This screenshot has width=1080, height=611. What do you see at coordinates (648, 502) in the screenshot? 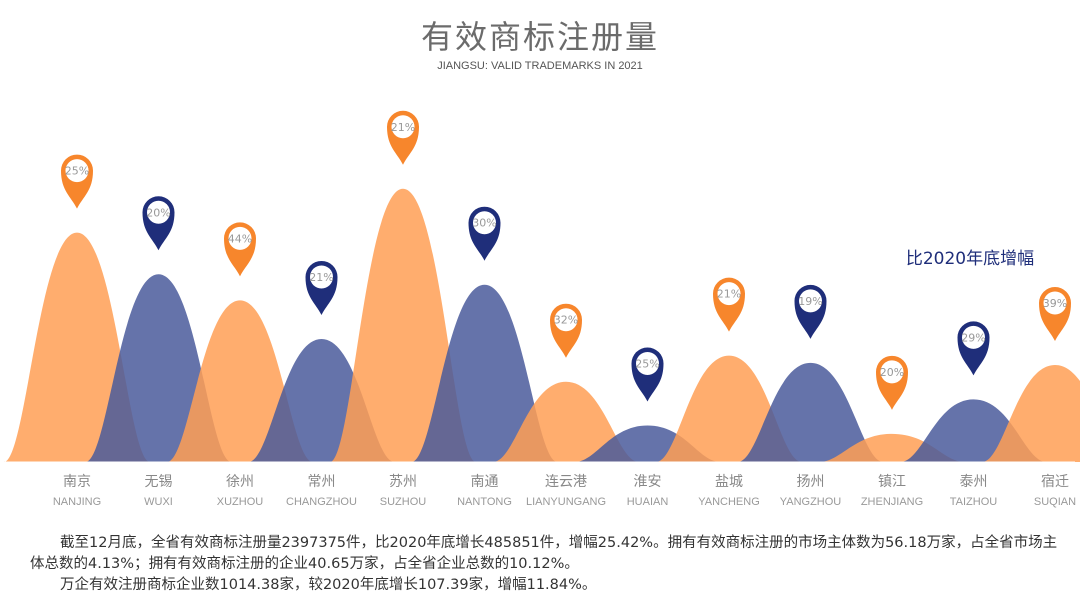
I see `x-tick-label-en: HUAIAN` at bounding box center [648, 502].